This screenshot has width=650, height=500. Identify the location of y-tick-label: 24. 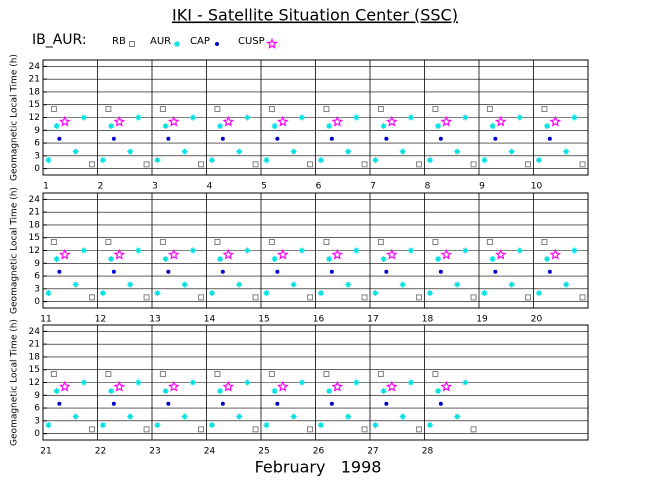
(35, 332).